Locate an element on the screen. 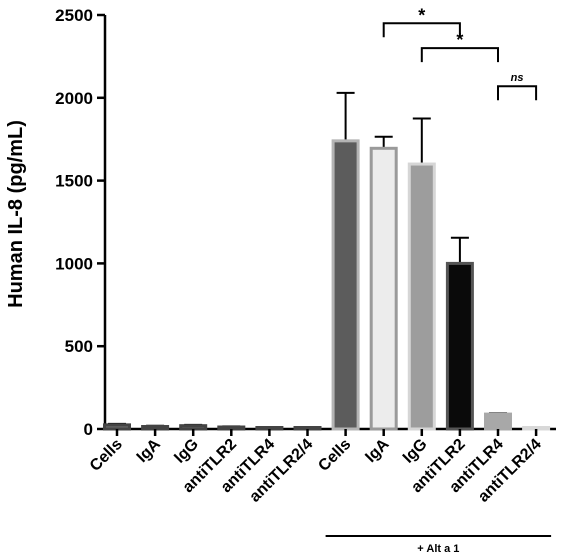  y-tick-label: 2500 is located at coordinates (74, 15).